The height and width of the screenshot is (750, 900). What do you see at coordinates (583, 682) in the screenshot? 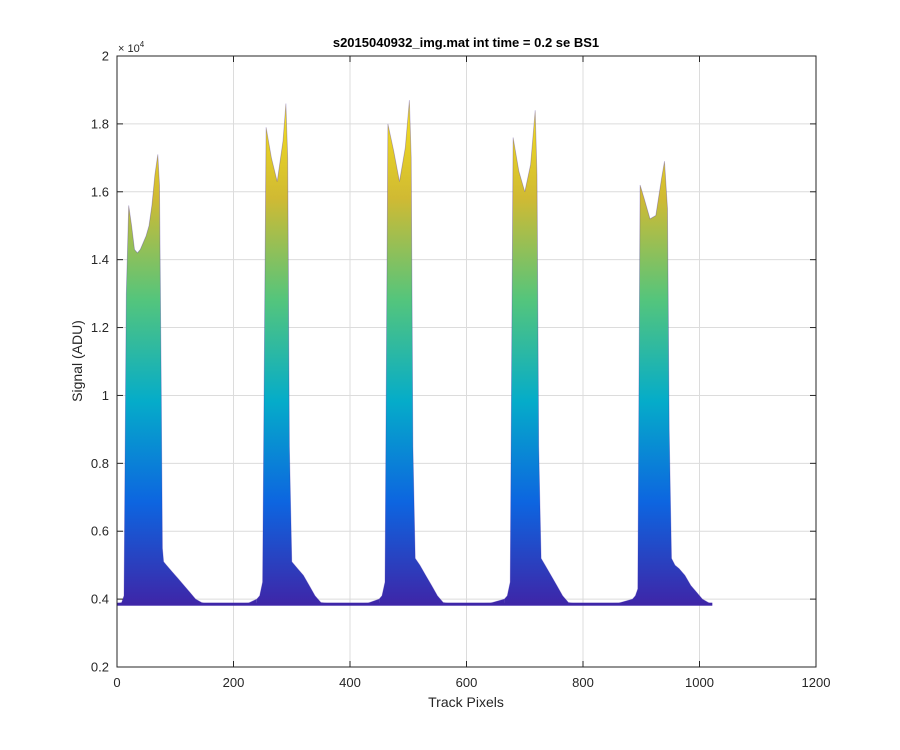
I see `x-tick-label: 800` at bounding box center [583, 682].